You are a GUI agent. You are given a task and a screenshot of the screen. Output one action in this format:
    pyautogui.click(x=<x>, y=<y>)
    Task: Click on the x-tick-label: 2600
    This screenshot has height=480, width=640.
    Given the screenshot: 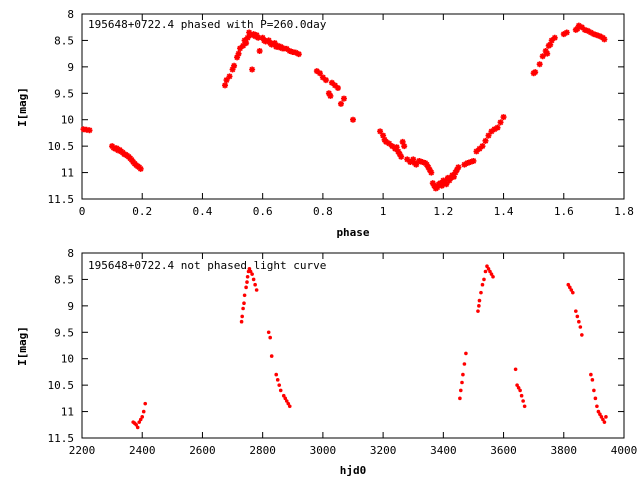 What is the action you would take?
    pyautogui.click(x=202, y=450)
    